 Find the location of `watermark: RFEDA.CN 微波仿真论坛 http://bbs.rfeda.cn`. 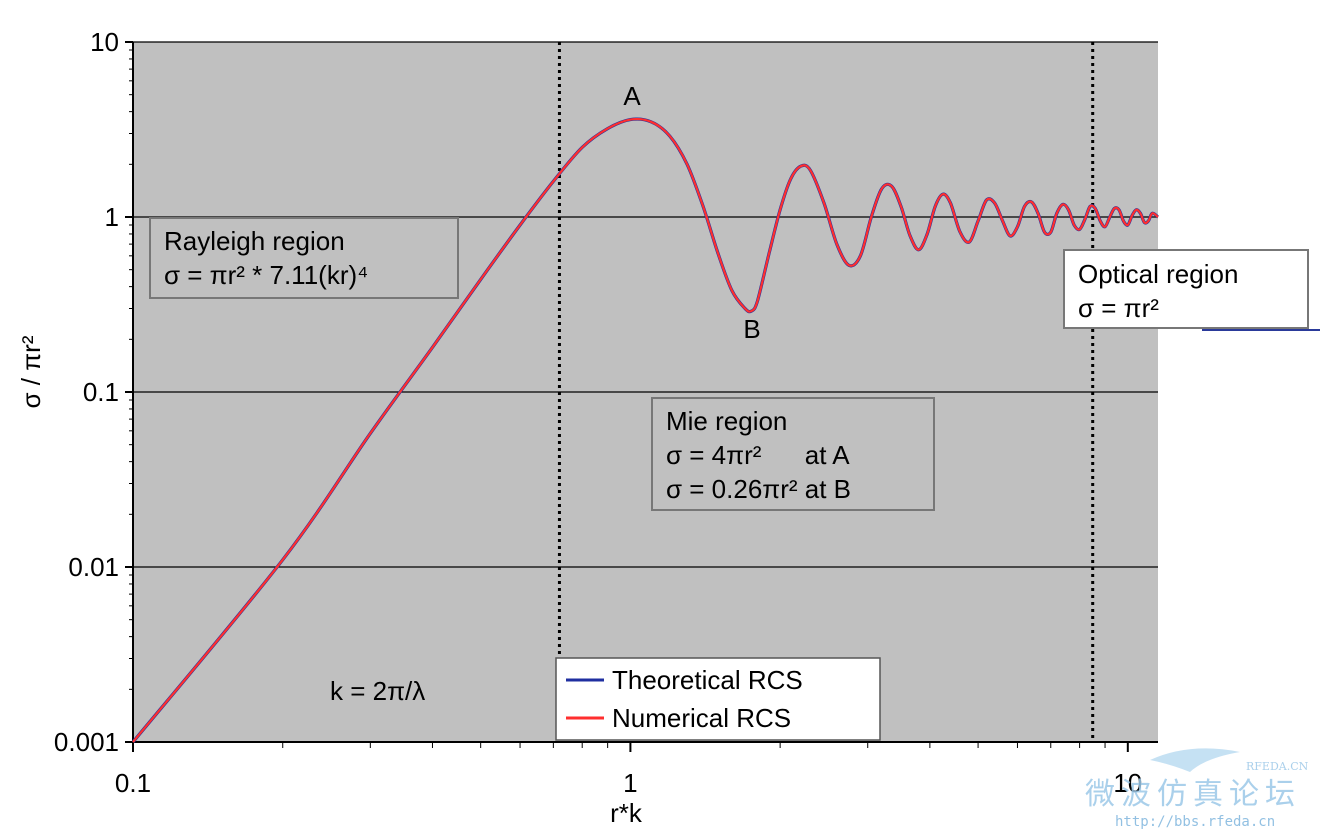

watermark: RFEDA.CN 微波仿真论坛 http://bbs.rfeda.cn is located at coordinates (1197, 789).